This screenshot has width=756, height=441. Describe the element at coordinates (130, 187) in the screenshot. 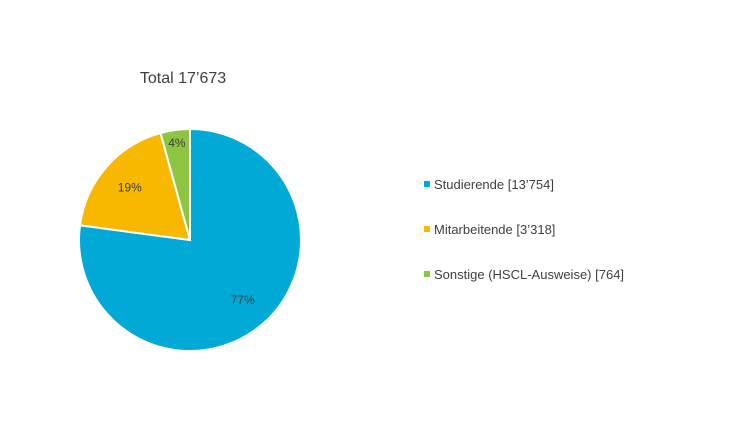

I see `pie-slice-percent-label: 19%` at that location.